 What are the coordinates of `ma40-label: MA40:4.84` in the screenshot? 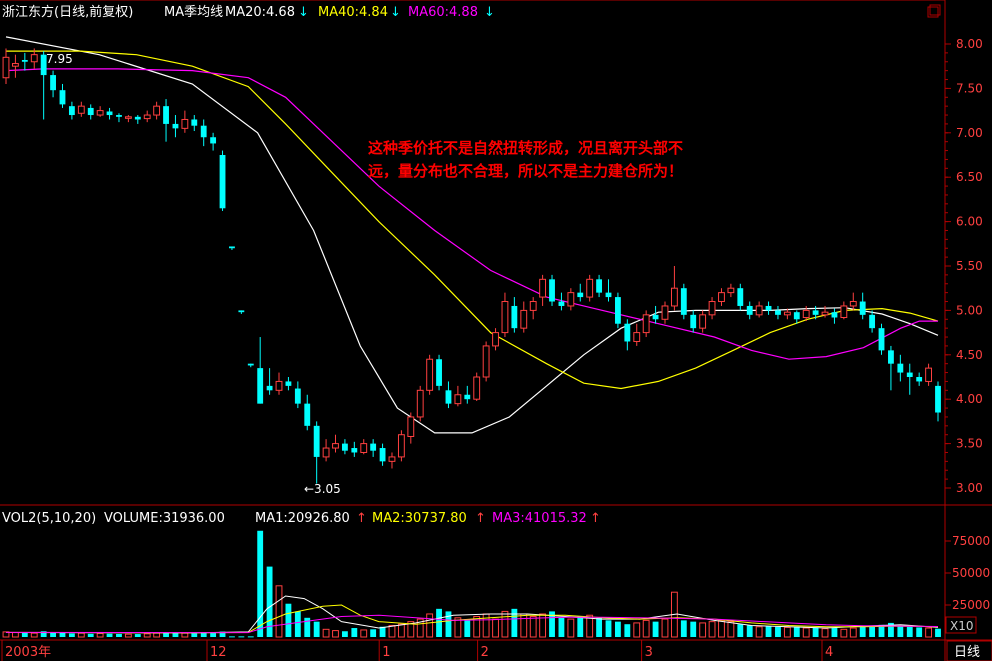 It's located at (353, 12).